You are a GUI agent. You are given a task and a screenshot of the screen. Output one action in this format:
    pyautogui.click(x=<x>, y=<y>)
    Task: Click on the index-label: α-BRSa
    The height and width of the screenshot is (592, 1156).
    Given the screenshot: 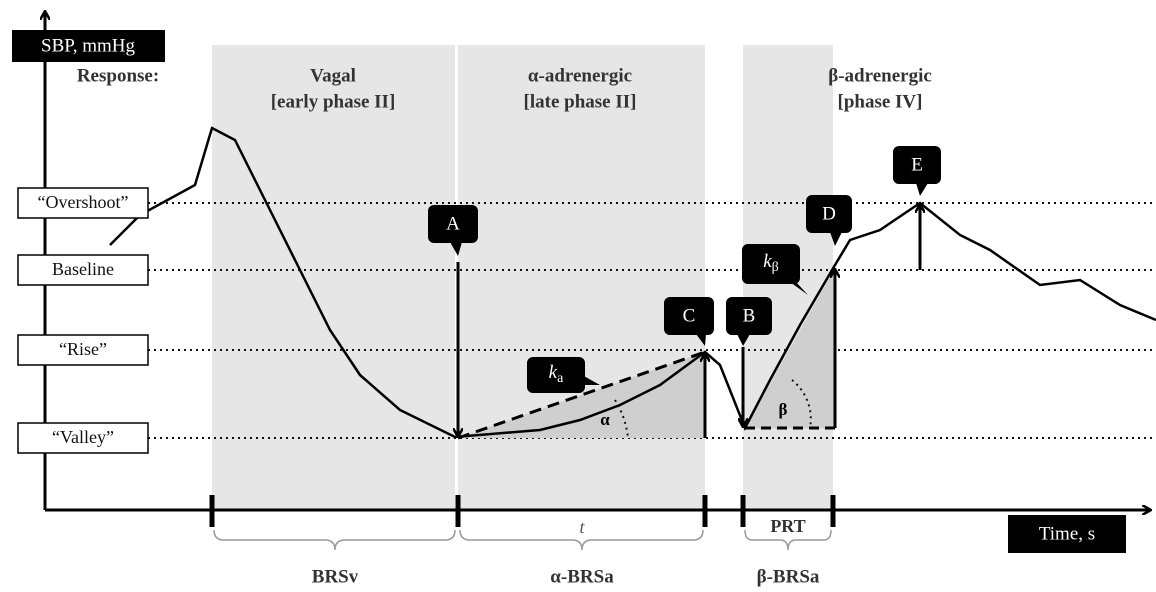 What is the action you would take?
    pyautogui.click(x=582, y=576)
    